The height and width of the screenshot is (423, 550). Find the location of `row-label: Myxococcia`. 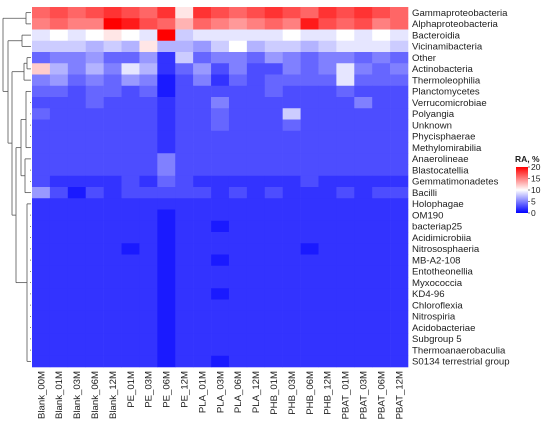

row-label: Myxococcia is located at coordinates (437, 283).